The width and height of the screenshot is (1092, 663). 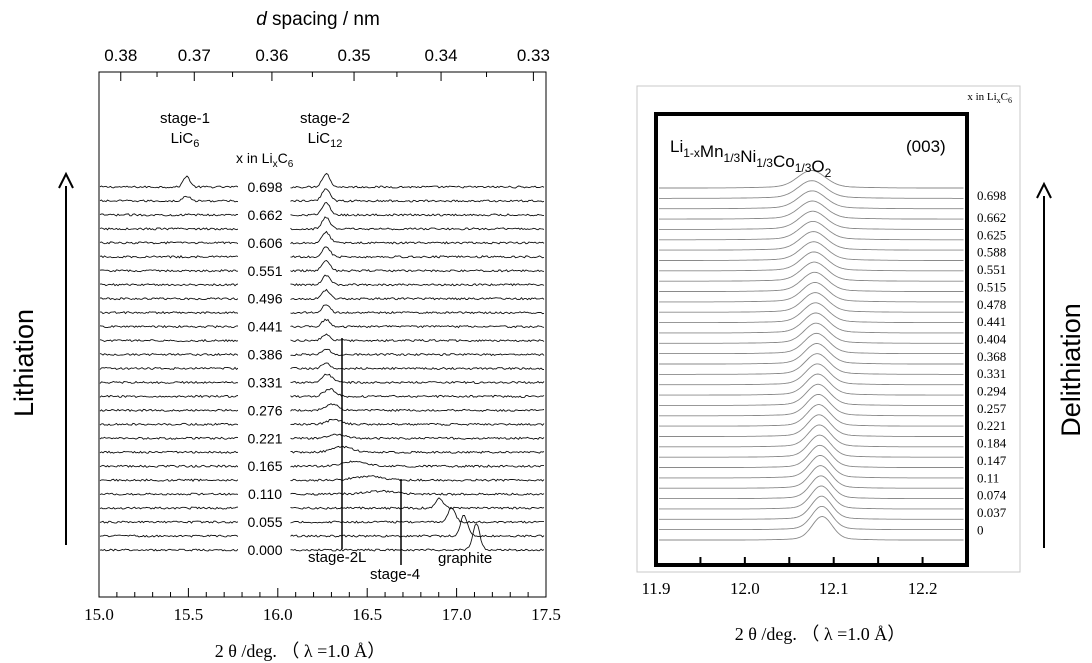 What do you see at coordinates (264, 438) in the screenshot?
I see `series-label: 0.221` at bounding box center [264, 438].